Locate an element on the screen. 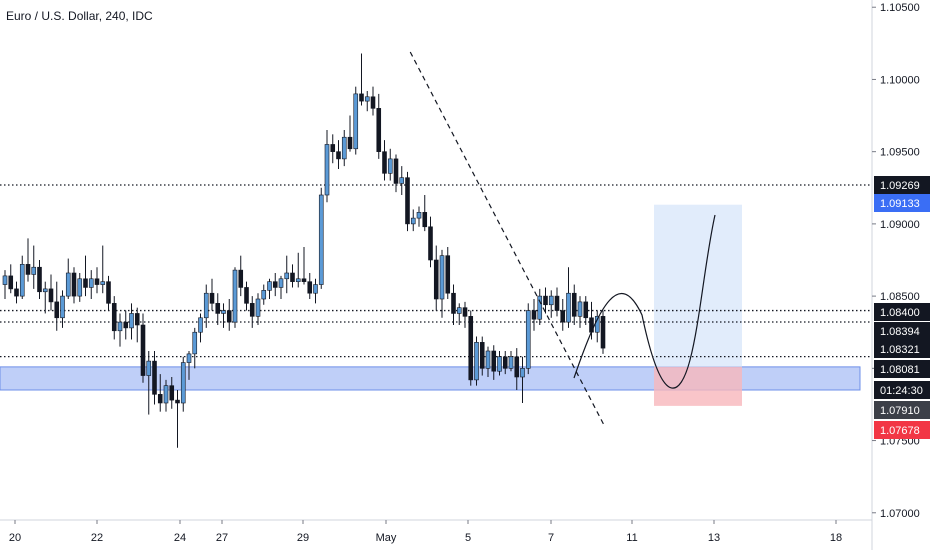  price-badge-label: 1.07678 is located at coordinates (900, 431).